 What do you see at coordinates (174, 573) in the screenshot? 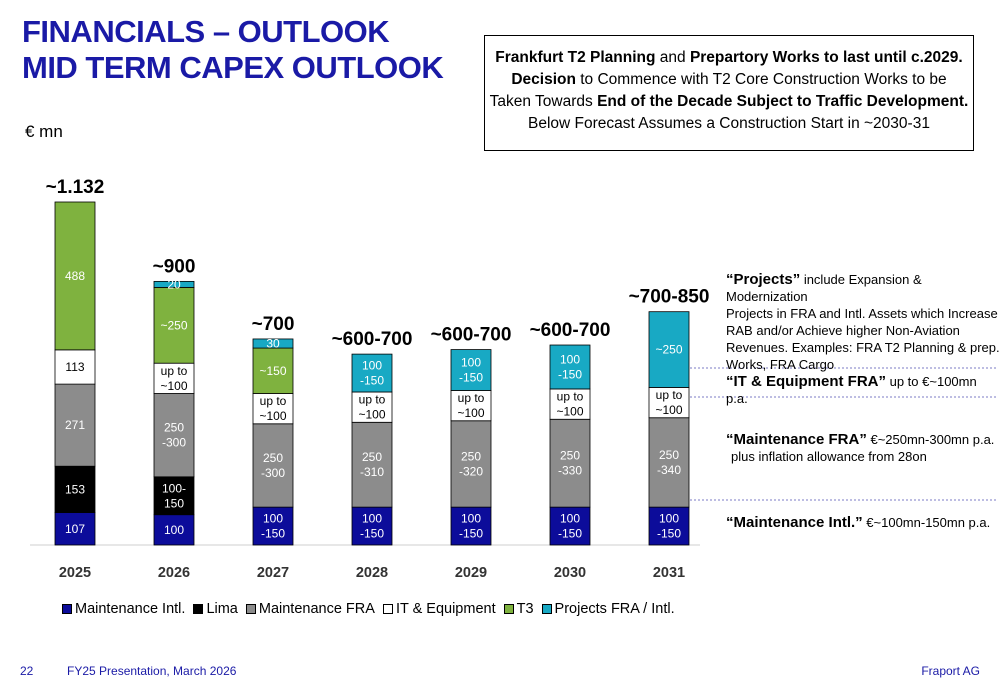
I see `x-tick-label: 2026` at bounding box center [174, 573].